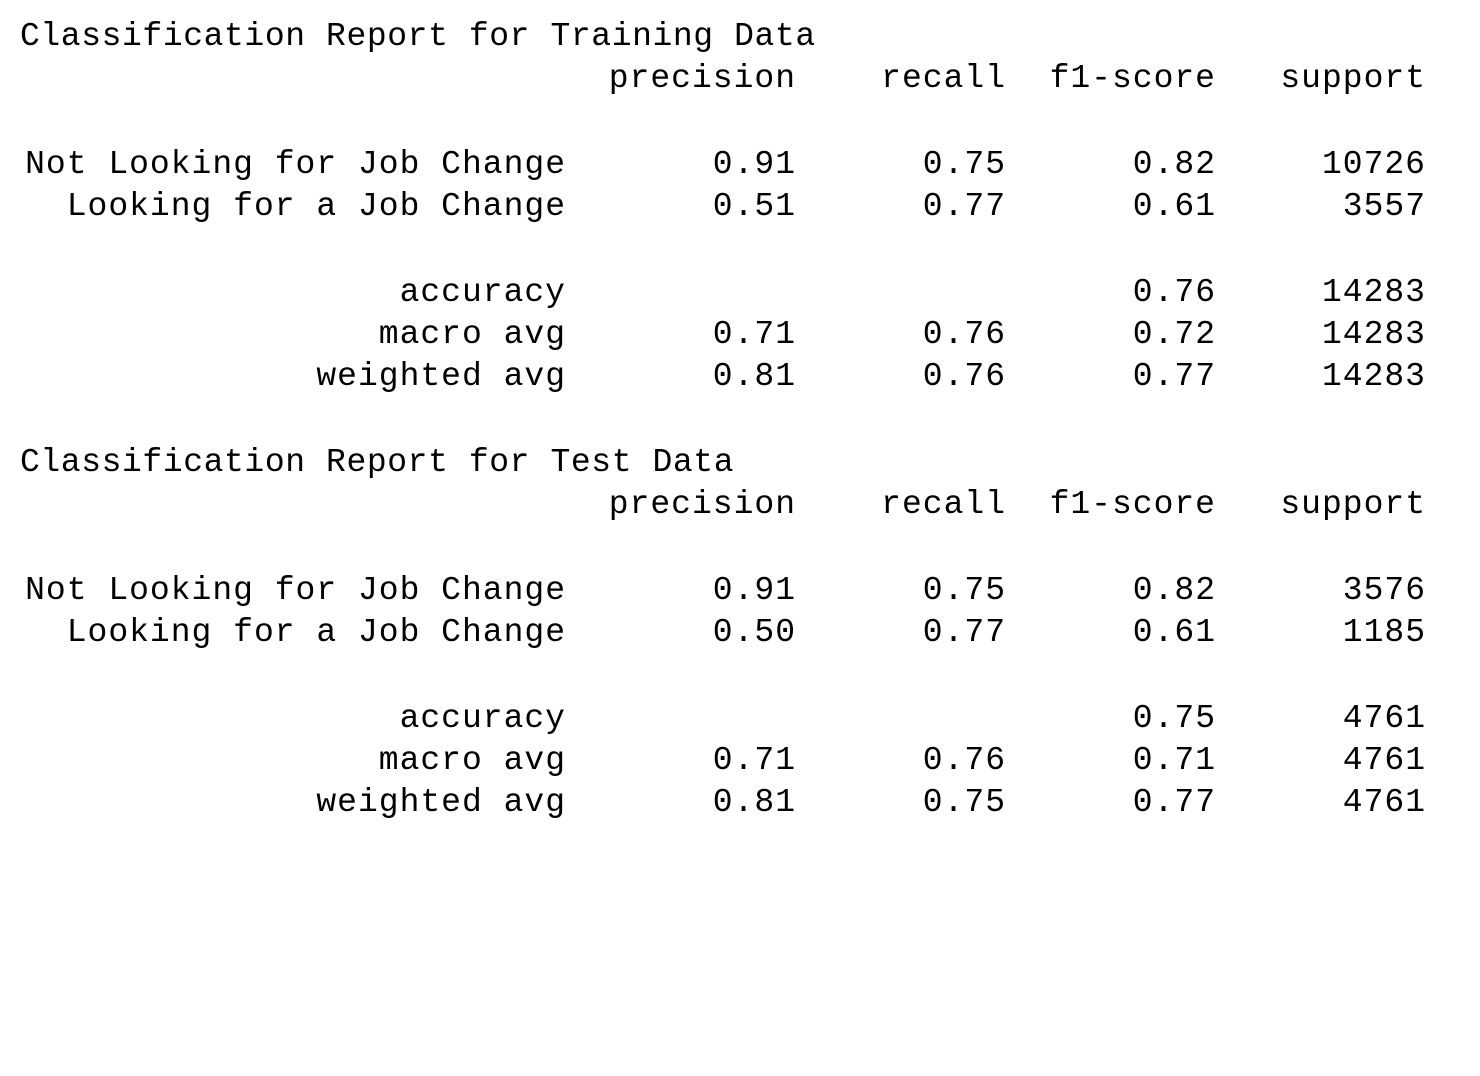 The image size is (1480, 1076). Describe the element at coordinates (740, 719) in the screenshot. I see `accuracy-row: accuracy 0.75 4761` at that location.